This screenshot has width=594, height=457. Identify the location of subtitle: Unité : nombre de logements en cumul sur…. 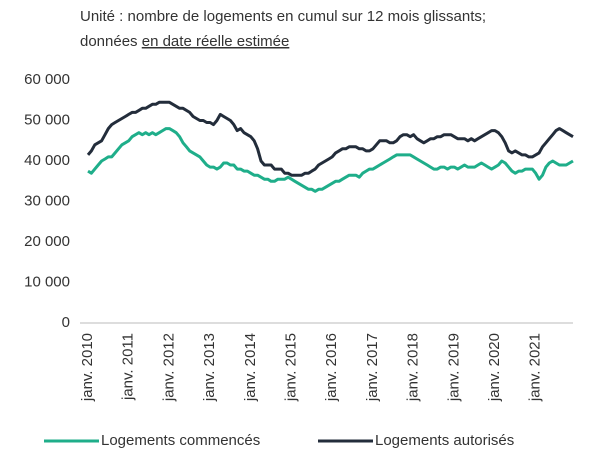
(283, 16).